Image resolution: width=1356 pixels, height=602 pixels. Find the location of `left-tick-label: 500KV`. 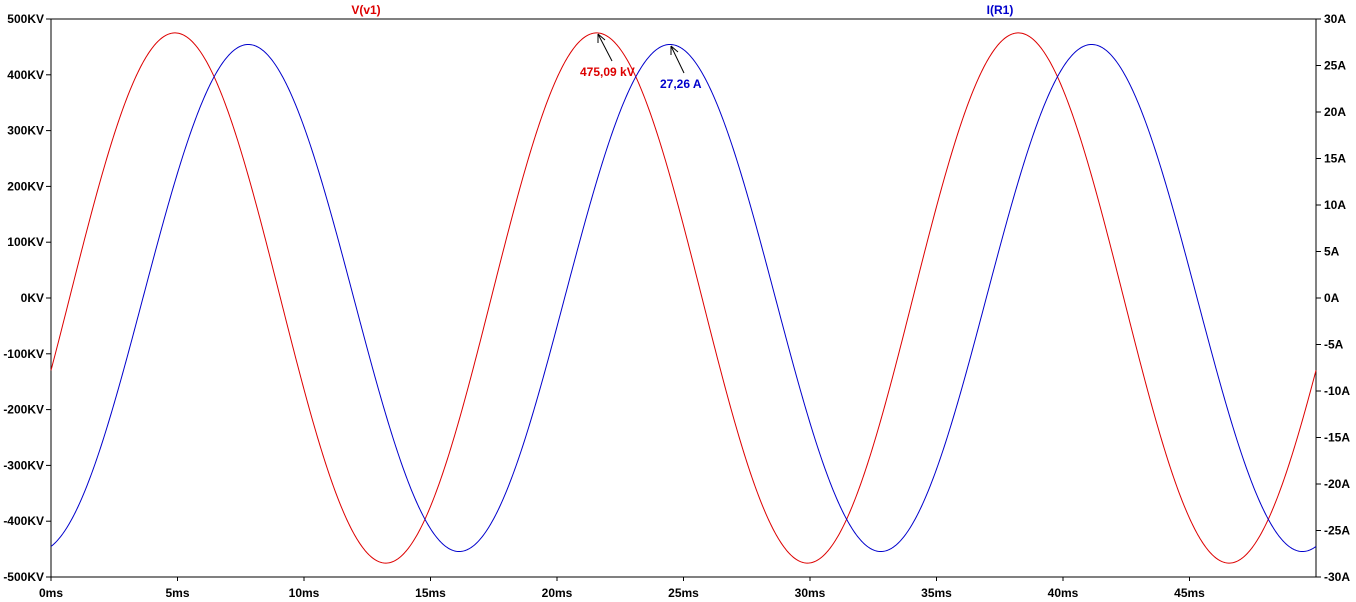

left-tick-label: 500KV is located at coordinates (25, 19).